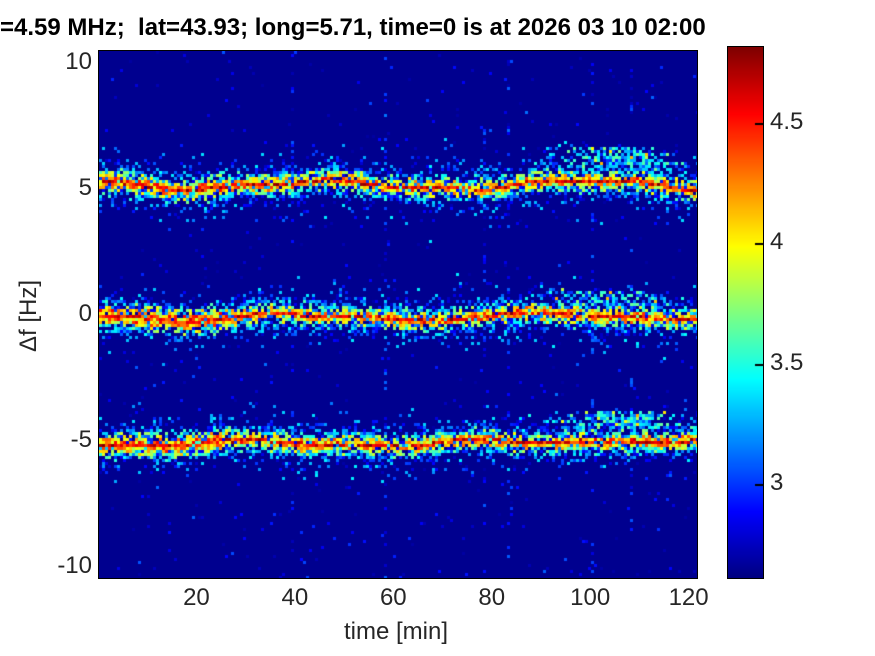 The height and width of the screenshot is (656, 875). What do you see at coordinates (787, 122) in the screenshot?
I see `colorbar-tick-label: 4.5` at bounding box center [787, 122].